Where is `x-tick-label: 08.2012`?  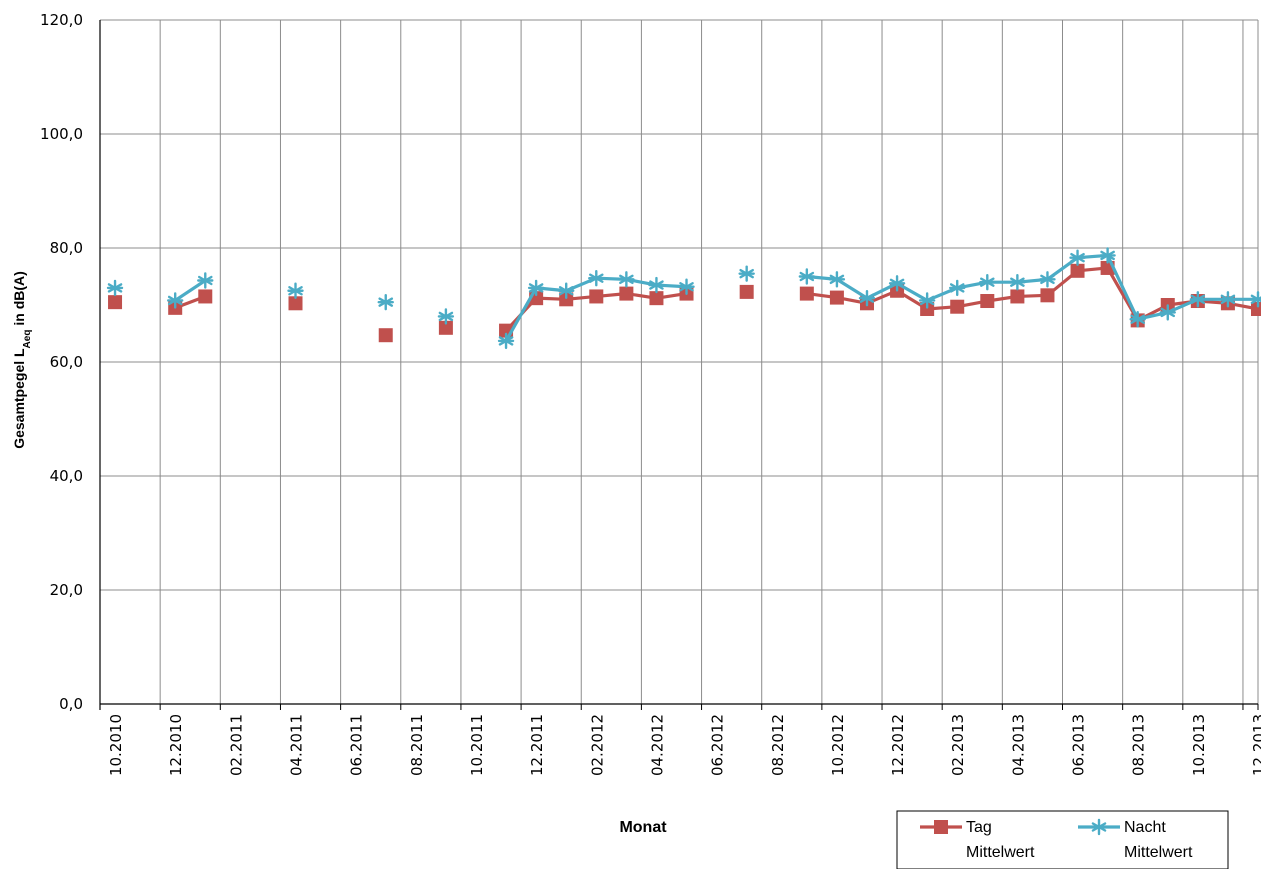
x-tick-label: 08.2012 is located at coordinates (778, 745).